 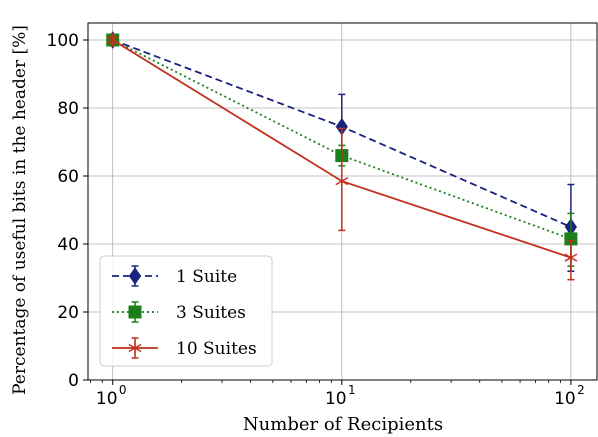 I want to click on legend-entry: 1 Suite, so click(x=174, y=276).